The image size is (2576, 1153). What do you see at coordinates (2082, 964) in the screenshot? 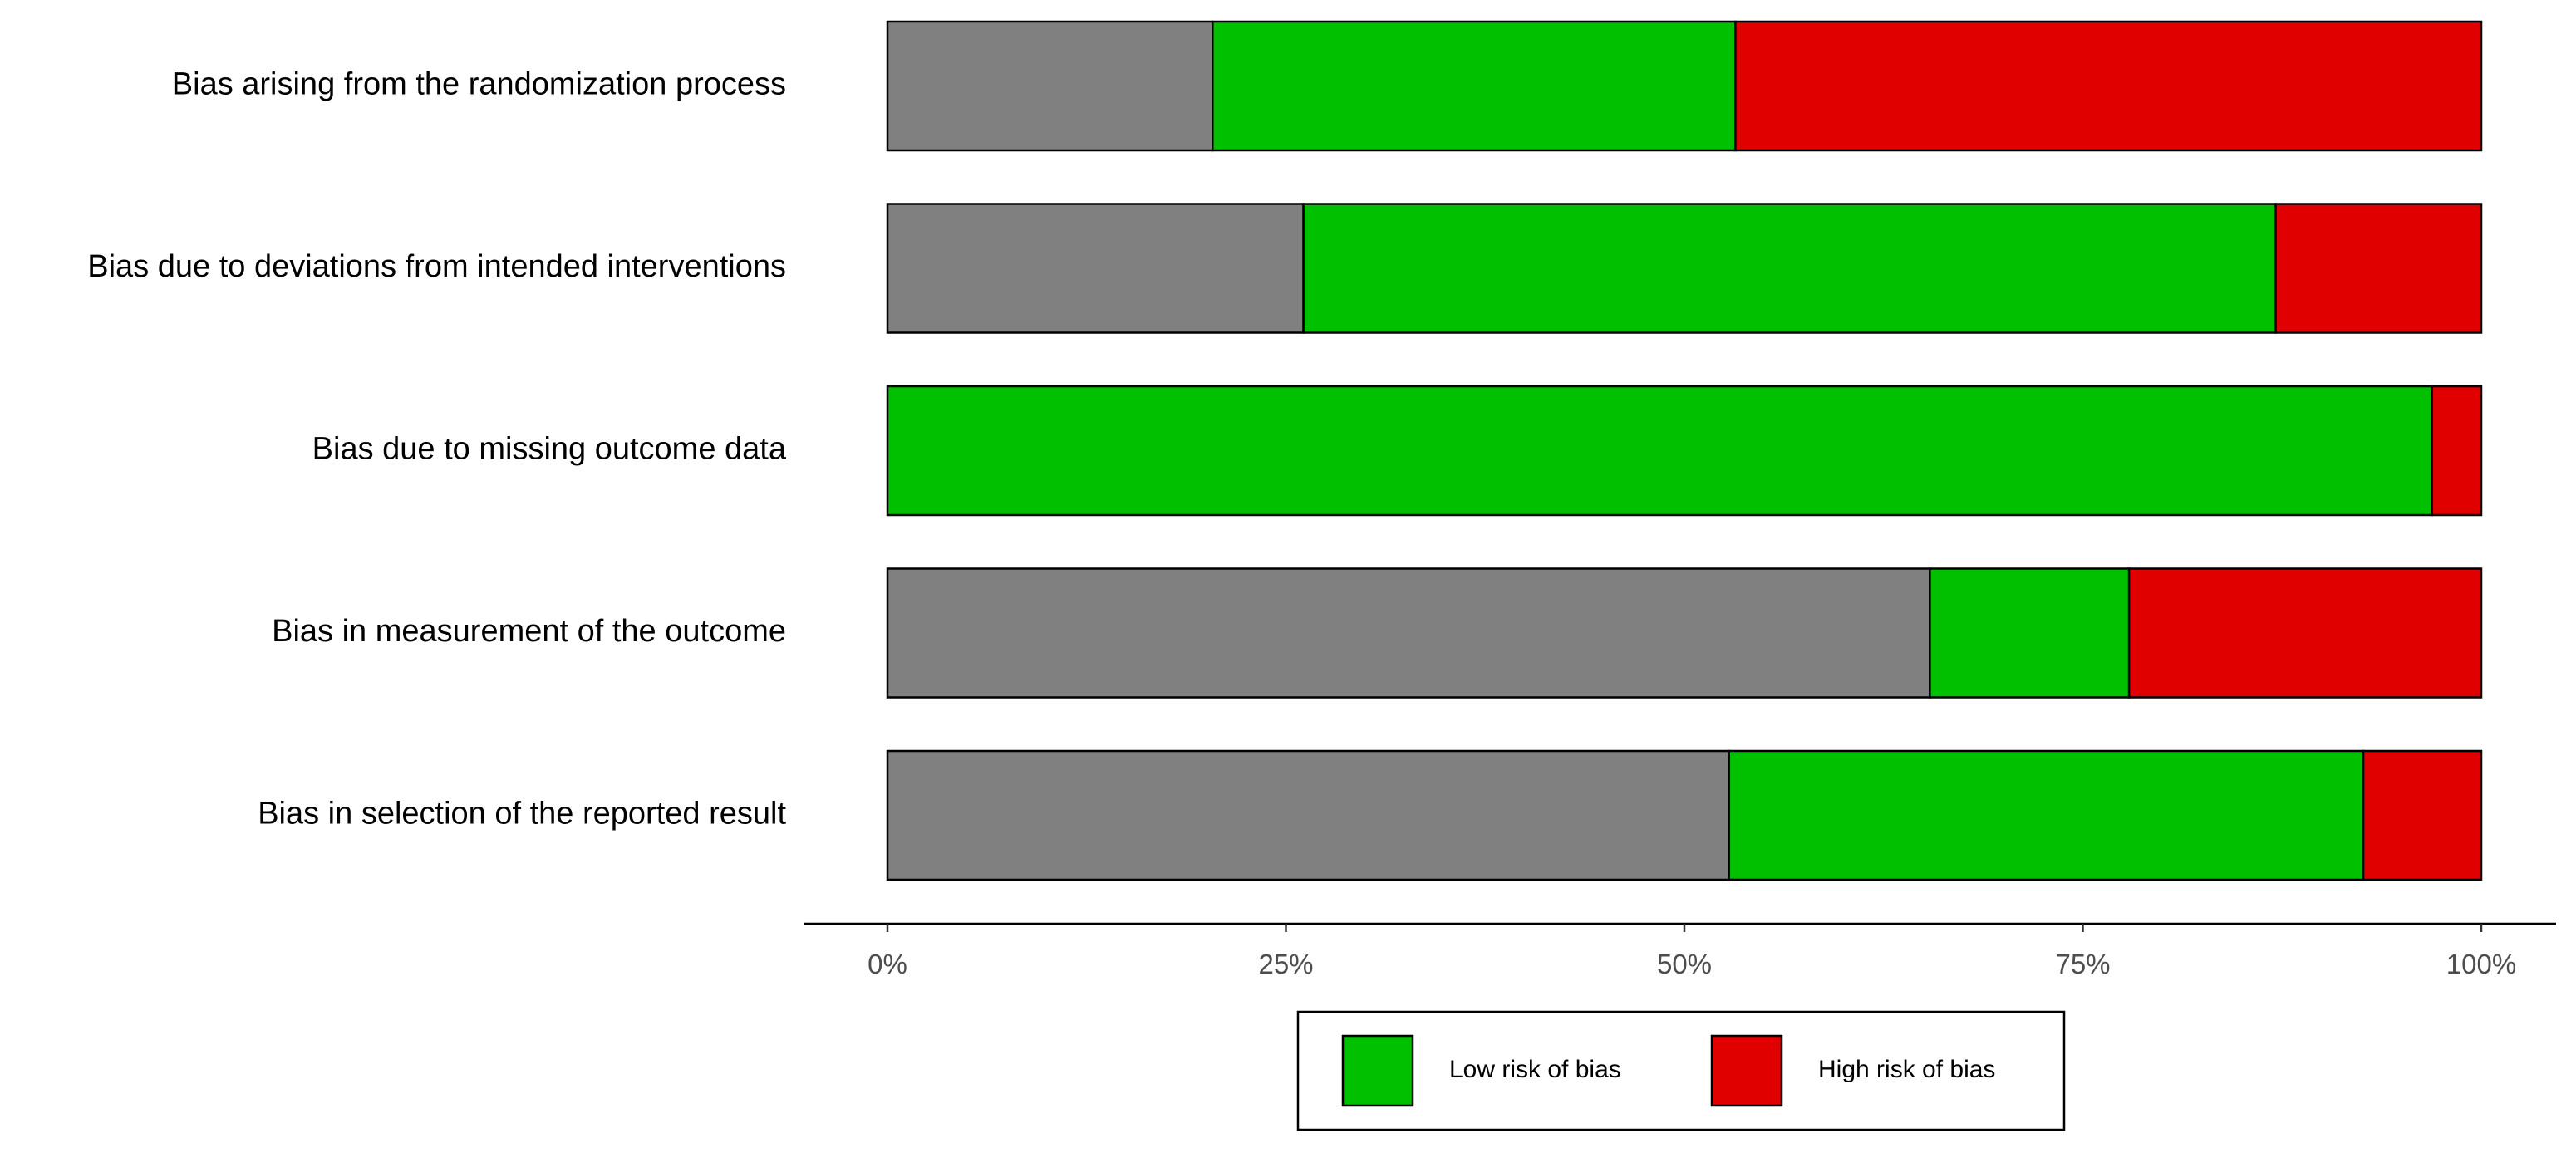
I see `x-tick-label: 75%` at bounding box center [2082, 964].